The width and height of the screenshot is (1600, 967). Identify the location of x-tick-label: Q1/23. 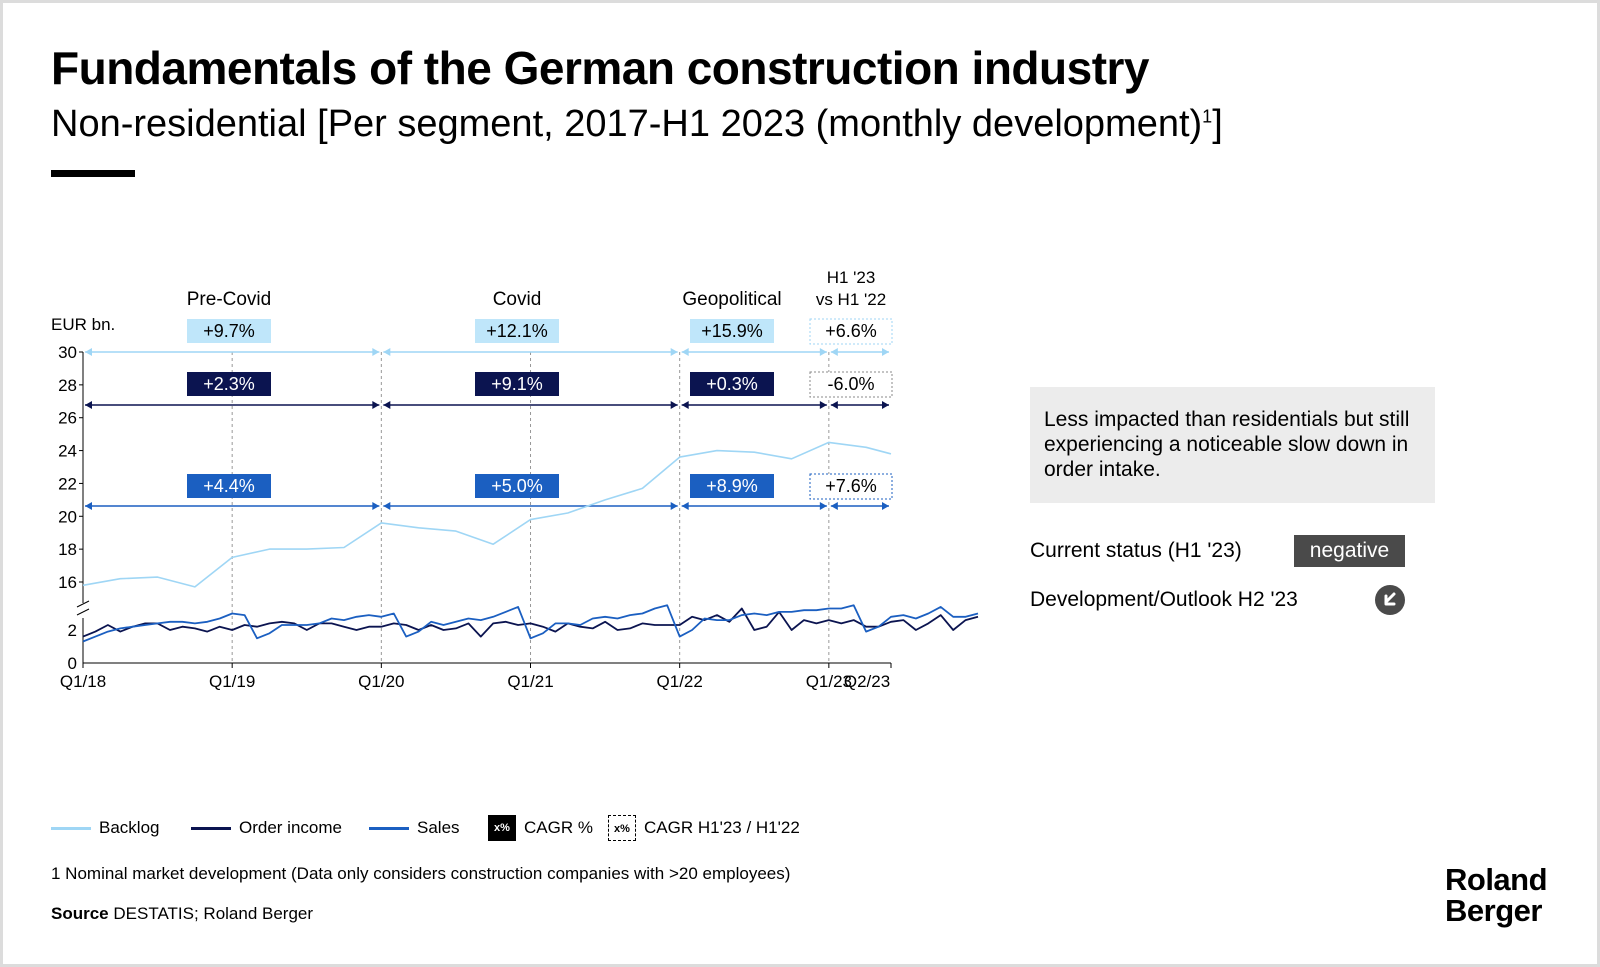
(829, 681).